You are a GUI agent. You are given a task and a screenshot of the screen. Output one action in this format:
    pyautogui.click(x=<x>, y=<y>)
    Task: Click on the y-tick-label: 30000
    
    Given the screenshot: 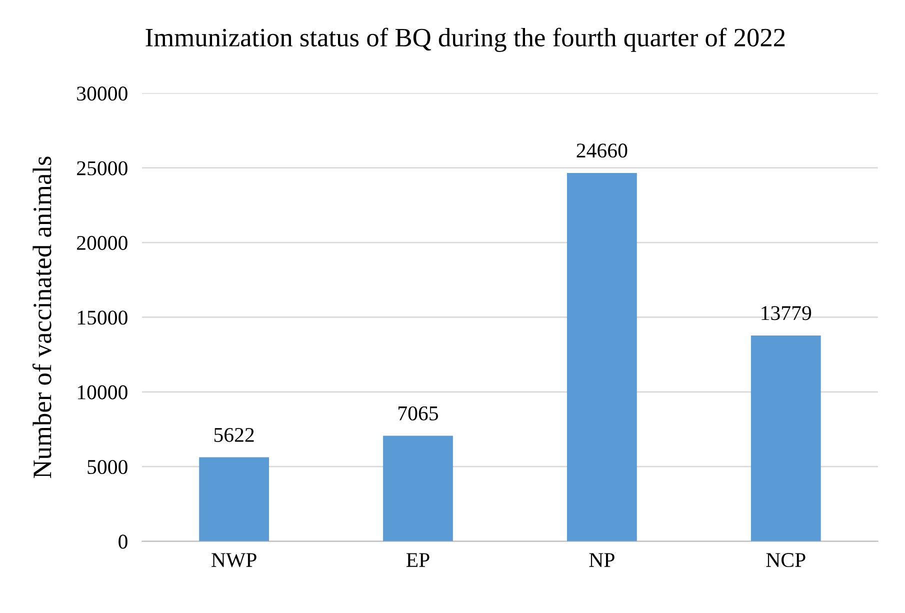 What is the action you would take?
    pyautogui.click(x=102, y=93)
    